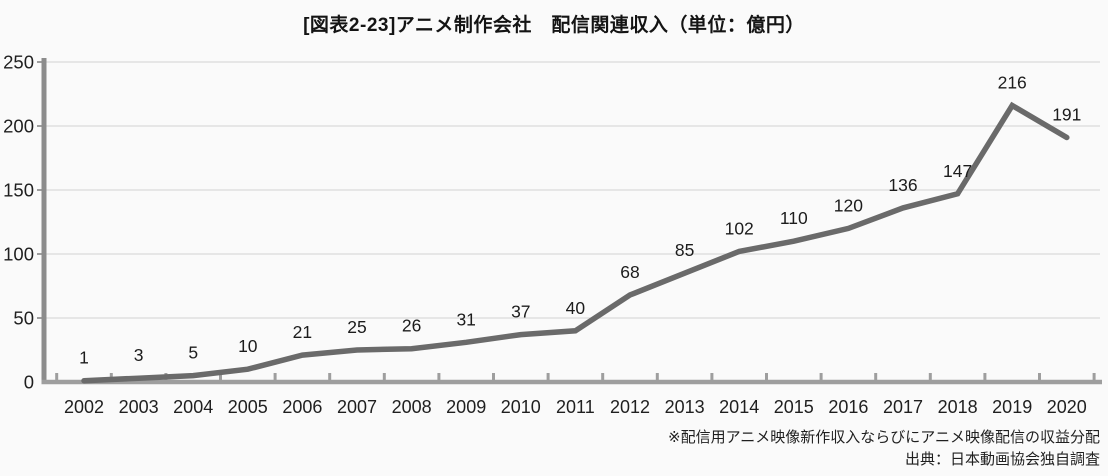 The height and width of the screenshot is (476, 1108). I want to click on x-tick-label: 2008, so click(412, 407).